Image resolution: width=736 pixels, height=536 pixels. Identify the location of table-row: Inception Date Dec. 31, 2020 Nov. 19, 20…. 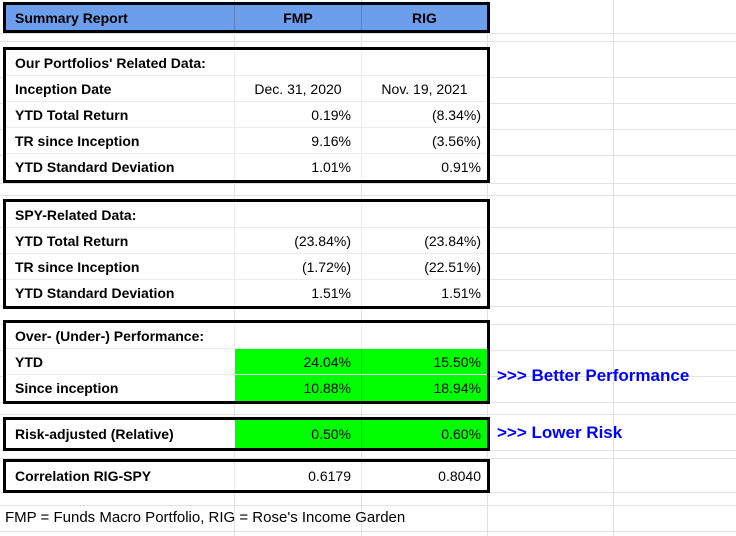
(246, 89).